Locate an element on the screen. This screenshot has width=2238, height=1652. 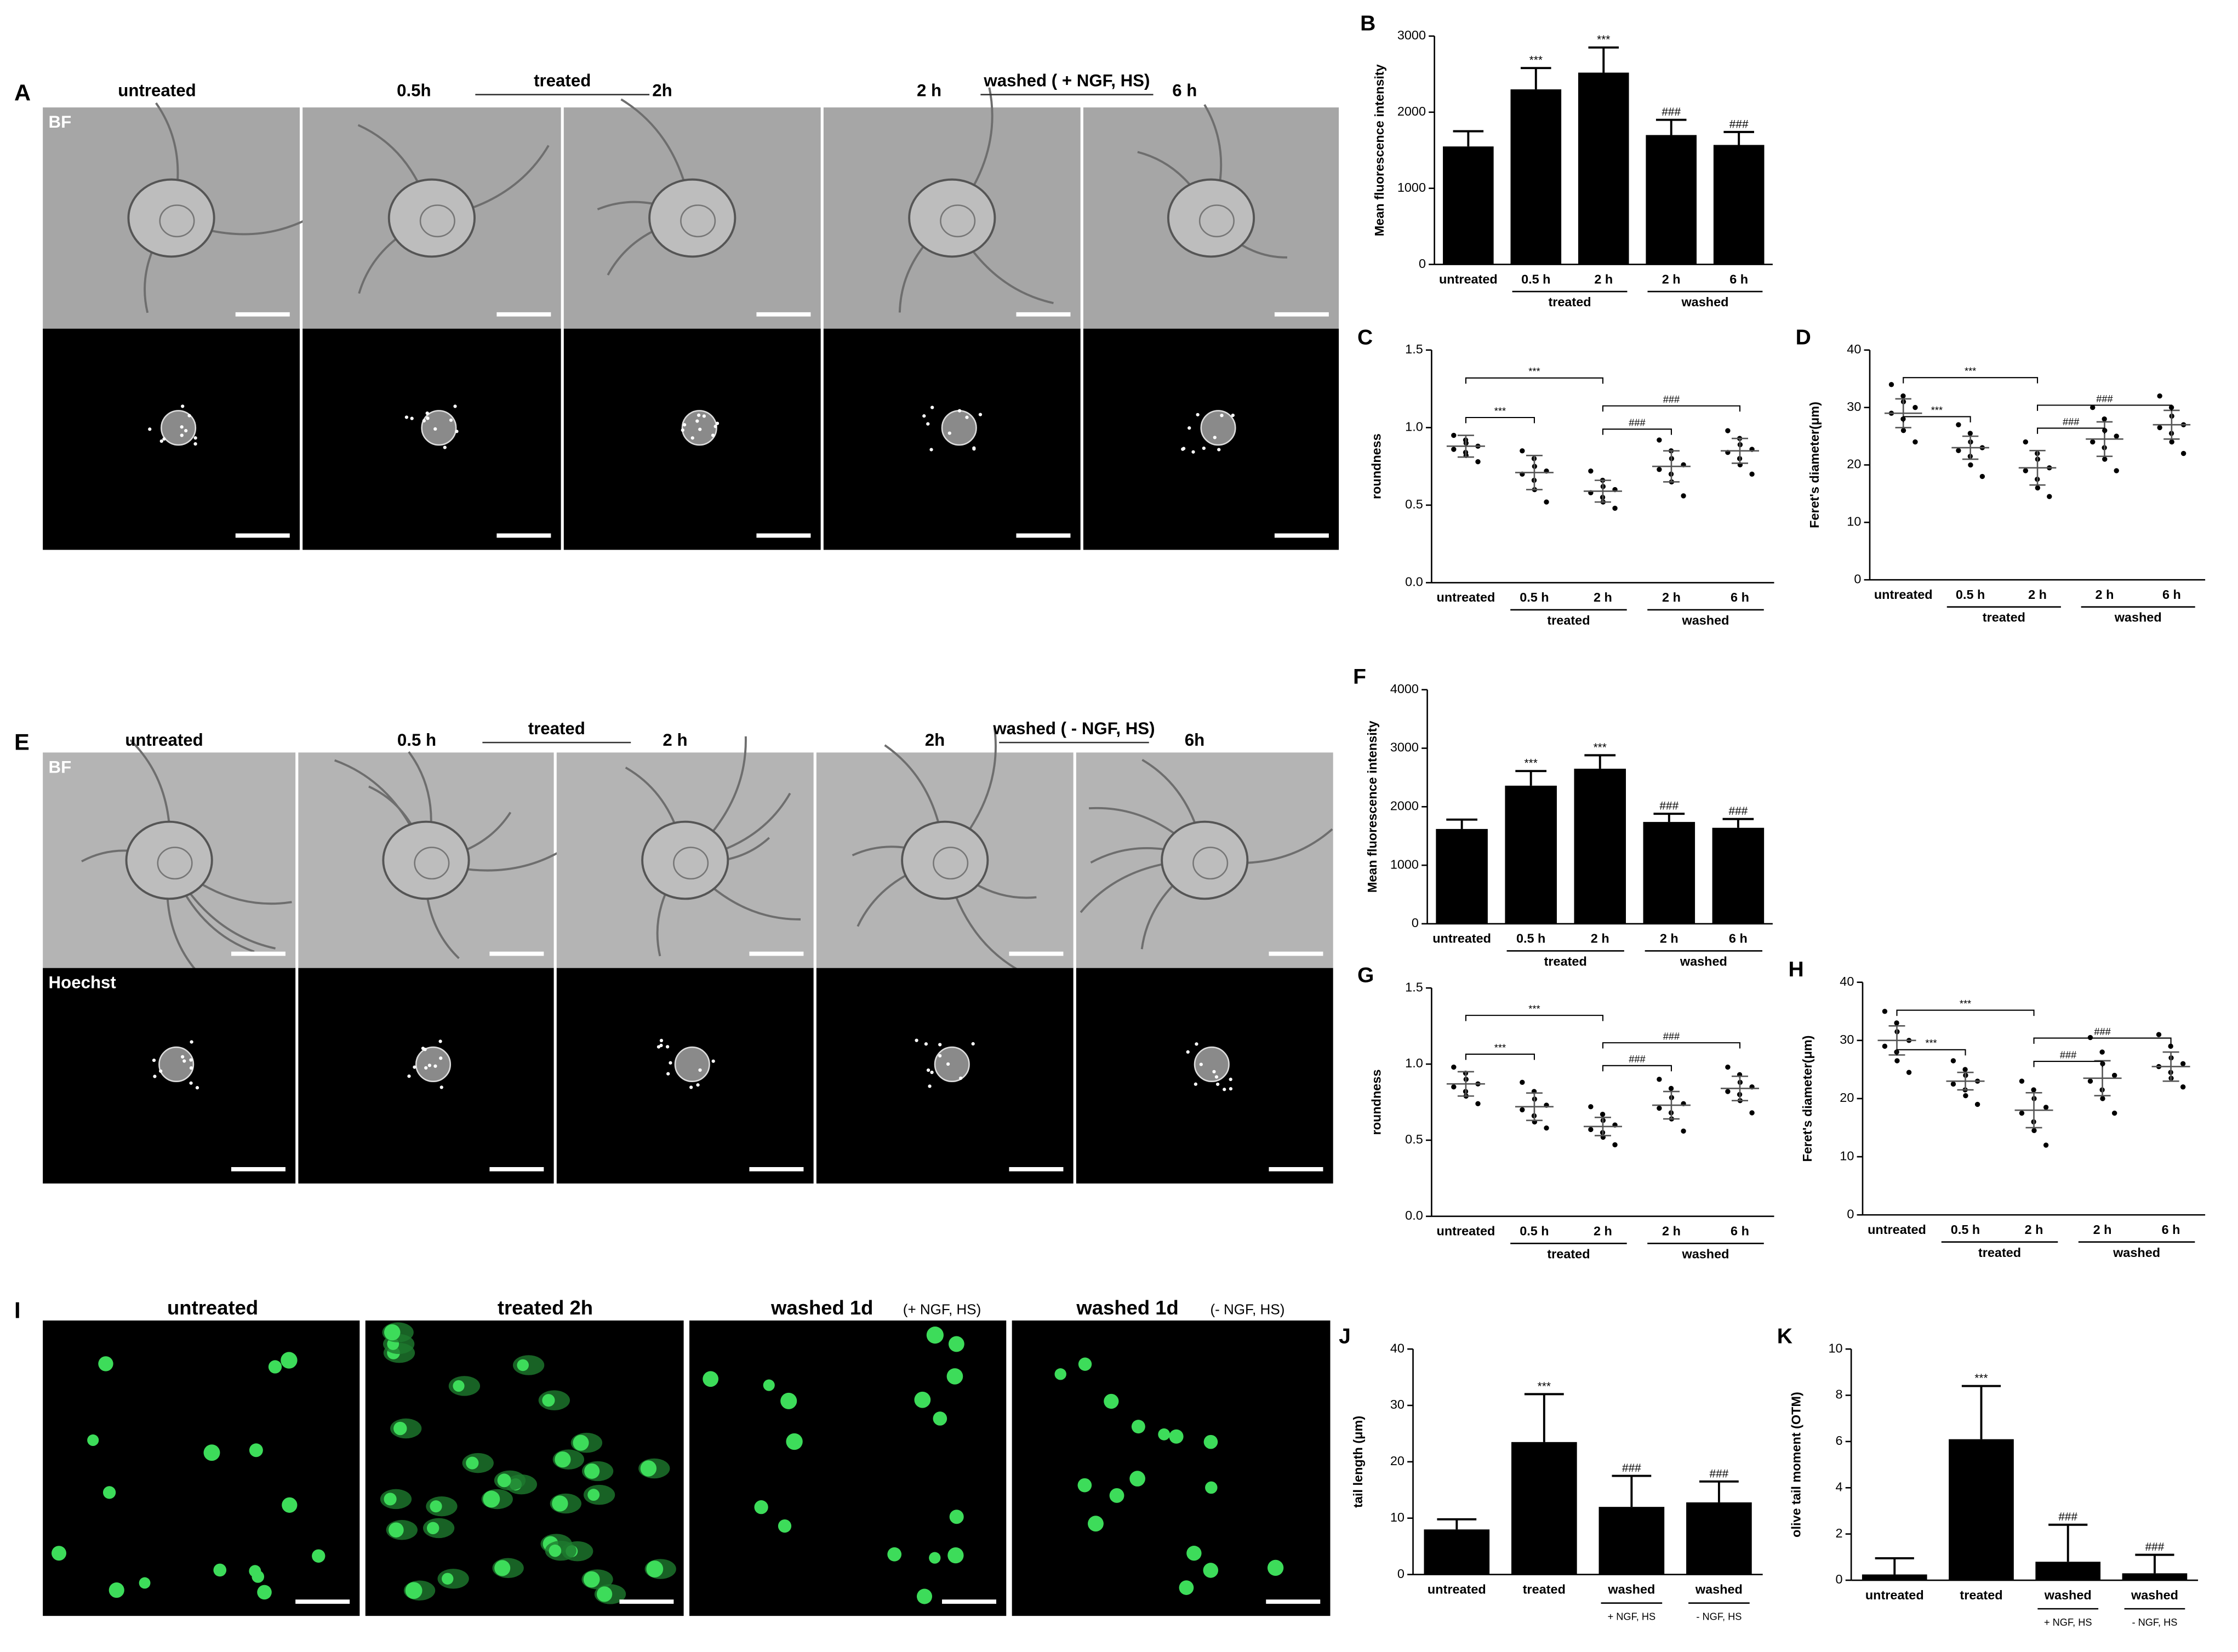
y-tick-label: 10 is located at coordinates (1835, 1348).